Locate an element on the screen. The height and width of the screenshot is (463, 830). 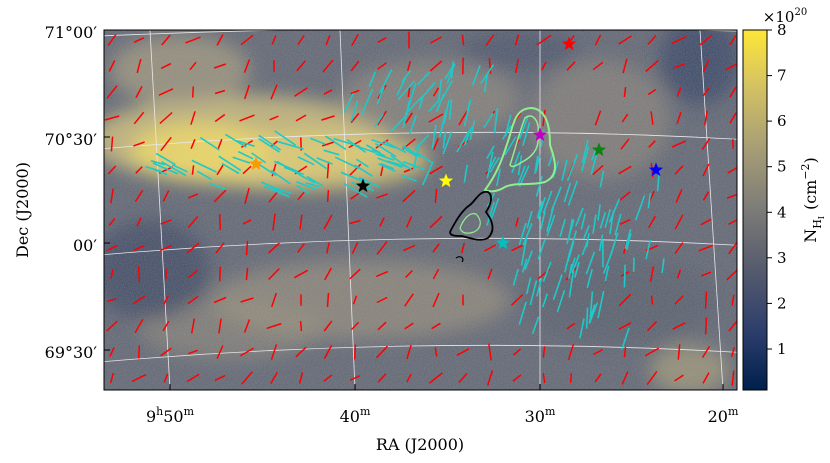
colorbar-label: NHI(cm−2) is located at coordinates (812, 200).